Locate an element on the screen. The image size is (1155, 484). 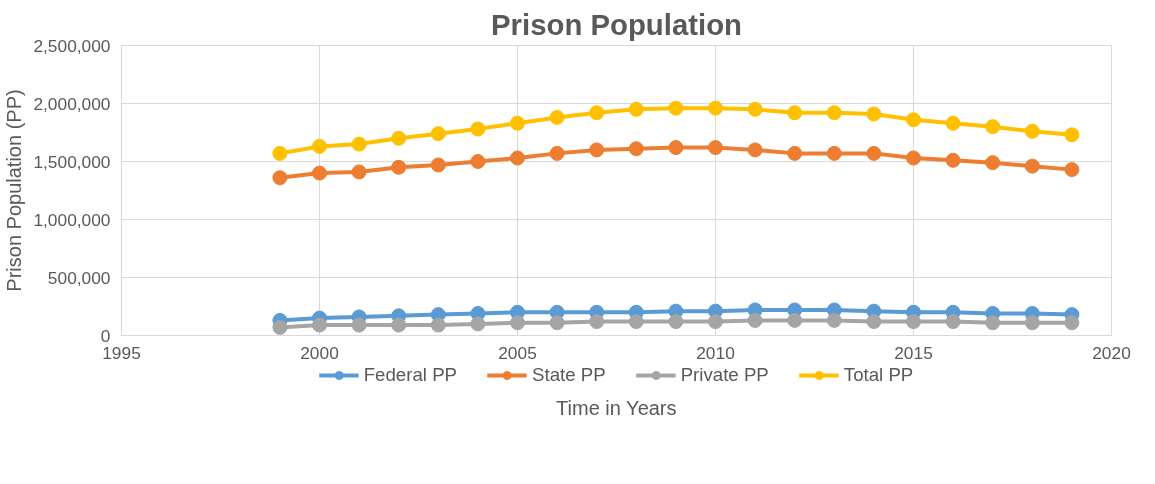
x-axis-title: Time in Years is located at coordinates (616, 407).